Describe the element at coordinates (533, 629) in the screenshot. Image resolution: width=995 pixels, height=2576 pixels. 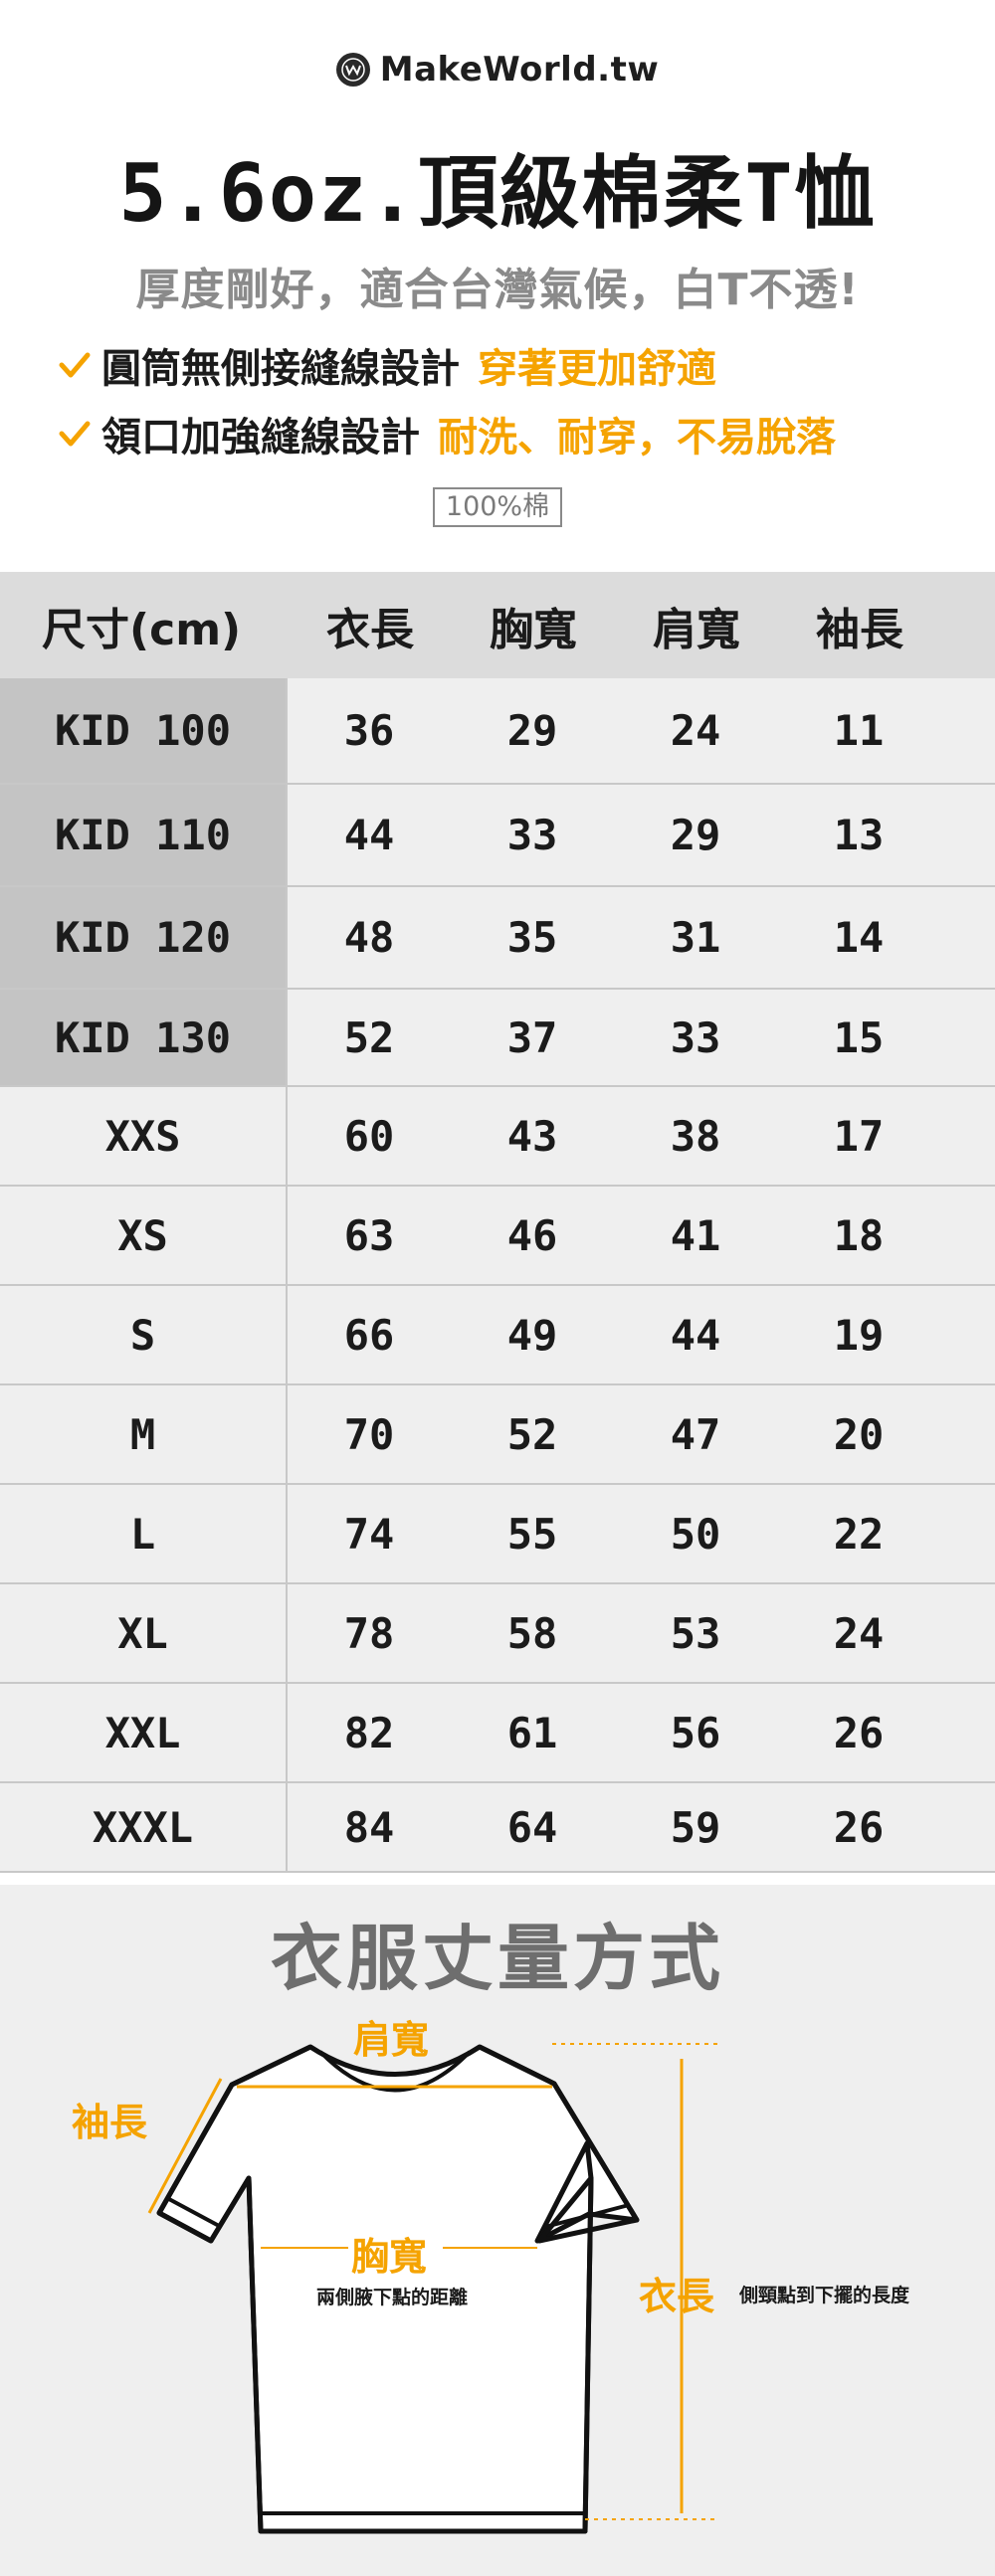
I see `header-chest: 胸寬` at that location.